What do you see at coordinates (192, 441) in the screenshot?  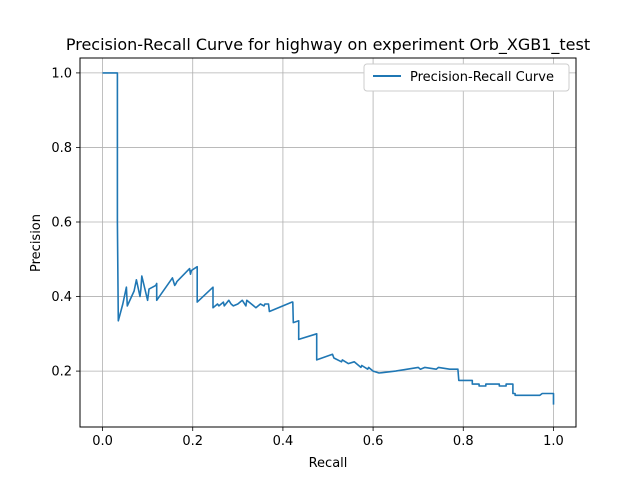 I see `x-tick-label: 0.2` at bounding box center [192, 441].